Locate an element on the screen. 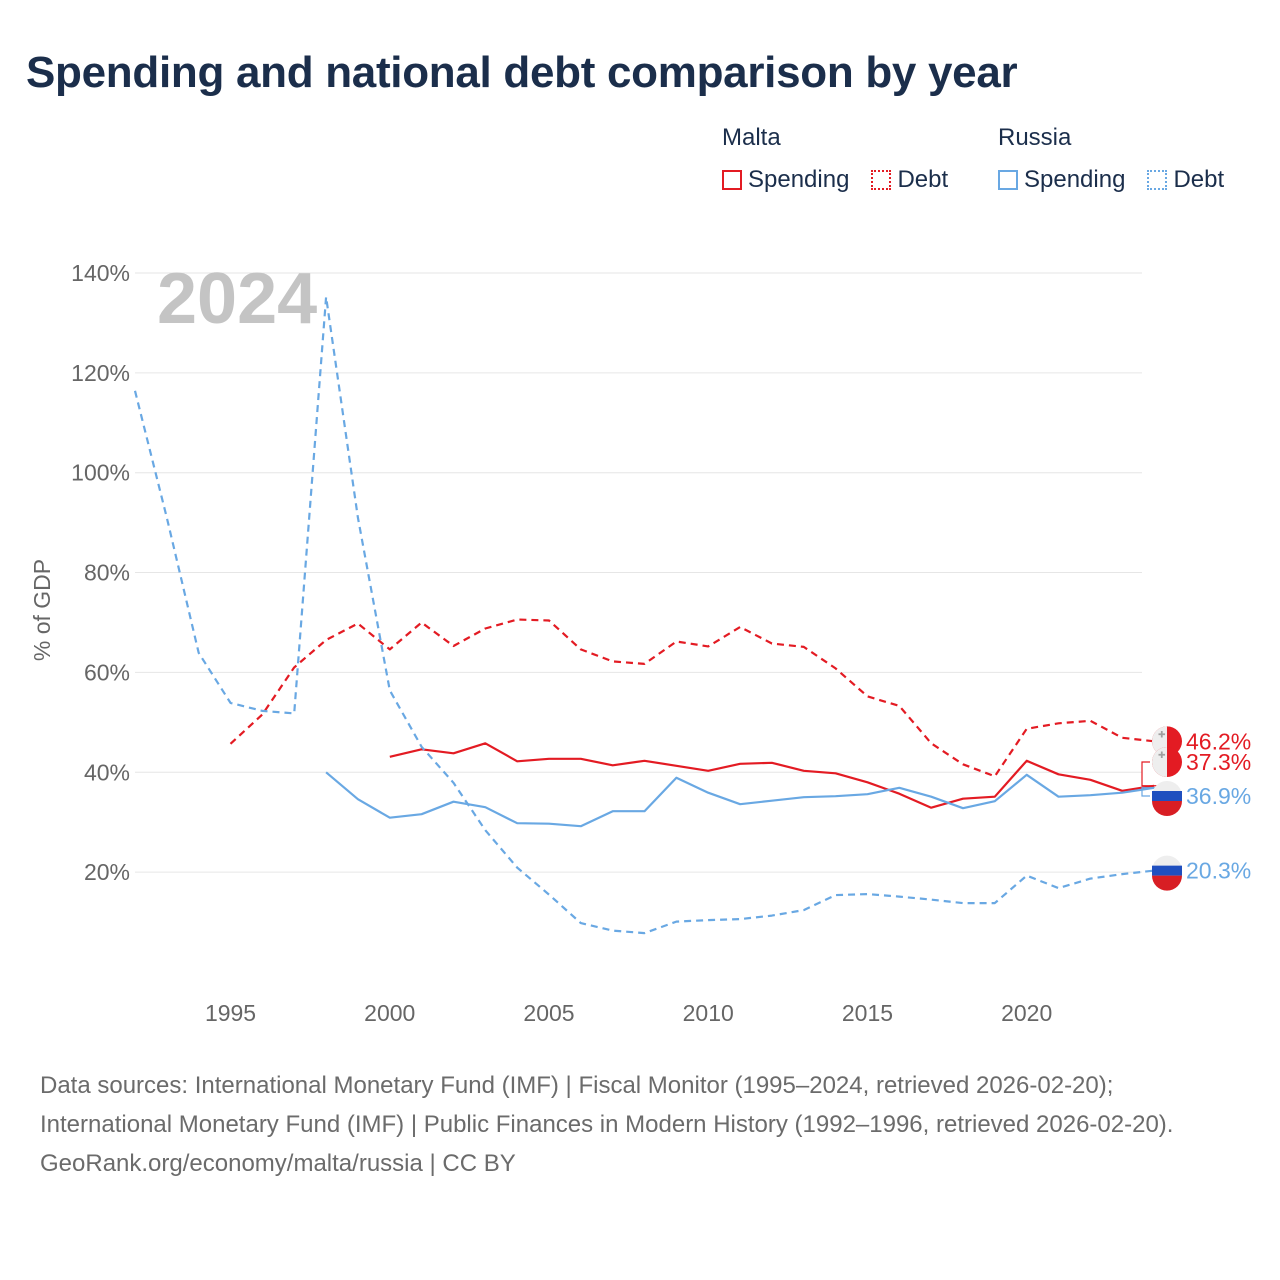 The image size is (1280, 1280). series-line-malta-spending is located at coordinates (772, 775).